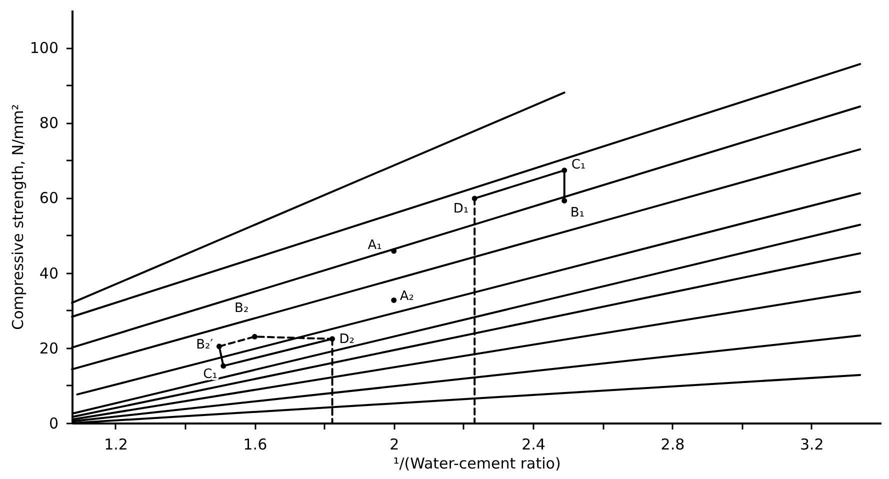 This screenshot has width=889, height=479. I want to click on y-tick-label: 80, so click(48, 123).